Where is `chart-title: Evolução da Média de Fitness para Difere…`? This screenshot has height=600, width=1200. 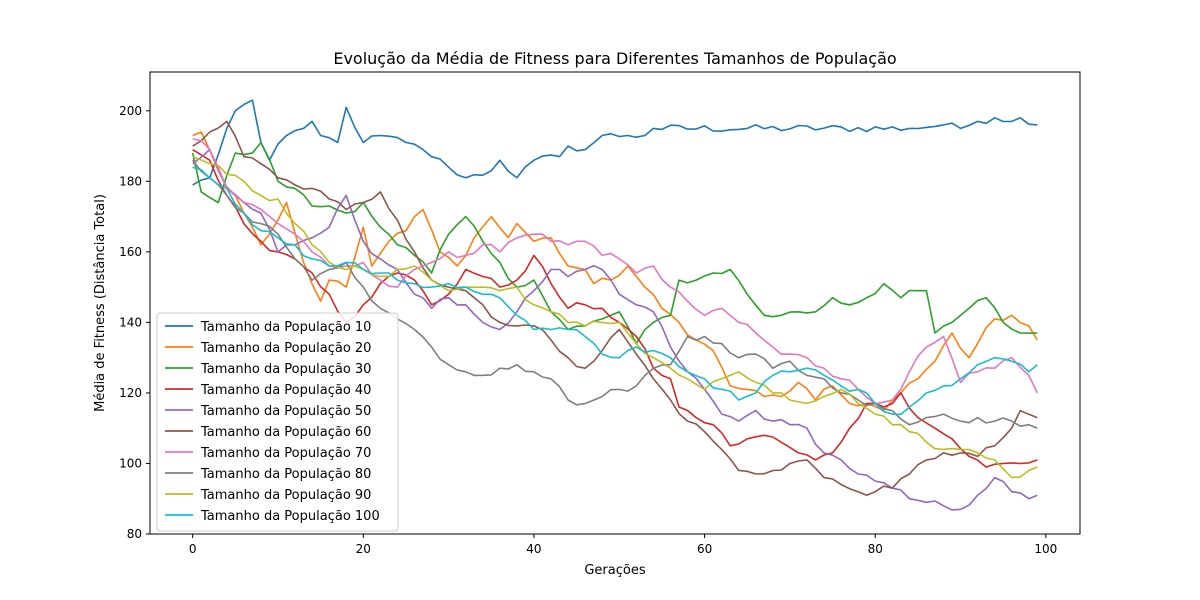
chart-title: Evolução da Média de Fitness para Difere… is located at coordinates (614, 58).